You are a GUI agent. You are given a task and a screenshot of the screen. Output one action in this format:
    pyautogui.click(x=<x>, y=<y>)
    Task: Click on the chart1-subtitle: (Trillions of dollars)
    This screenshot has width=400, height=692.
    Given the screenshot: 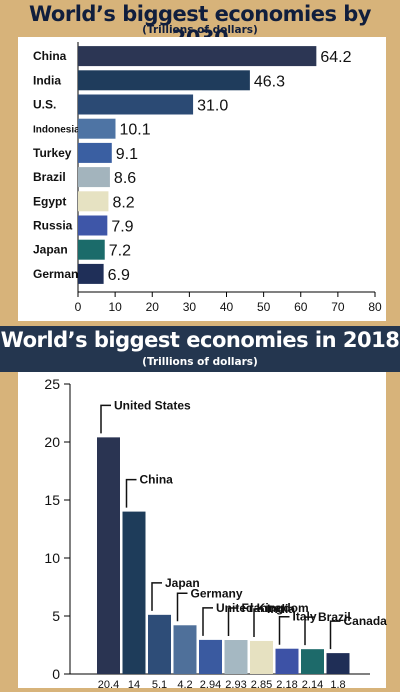 What is the action you would take?
    pyautogui.click(x=200, y=30)
    